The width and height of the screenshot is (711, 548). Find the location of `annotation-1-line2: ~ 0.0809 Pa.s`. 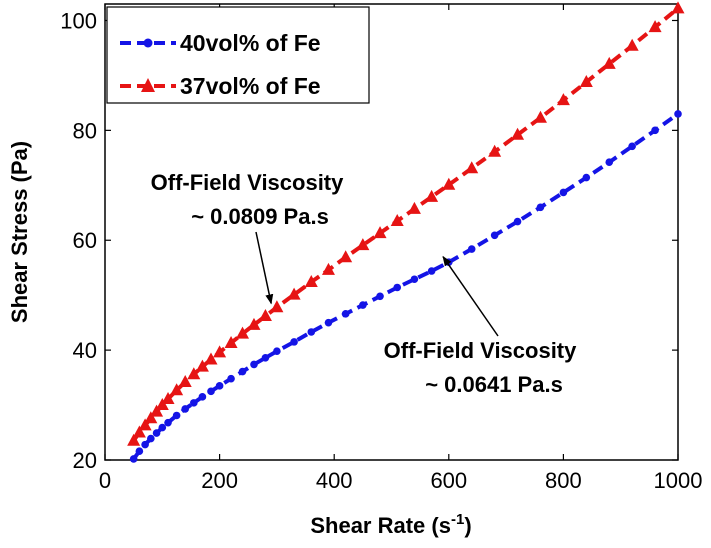

annotation-1-line2: ~ 0.0809 Pa.s is located at coordinates (260, 216).